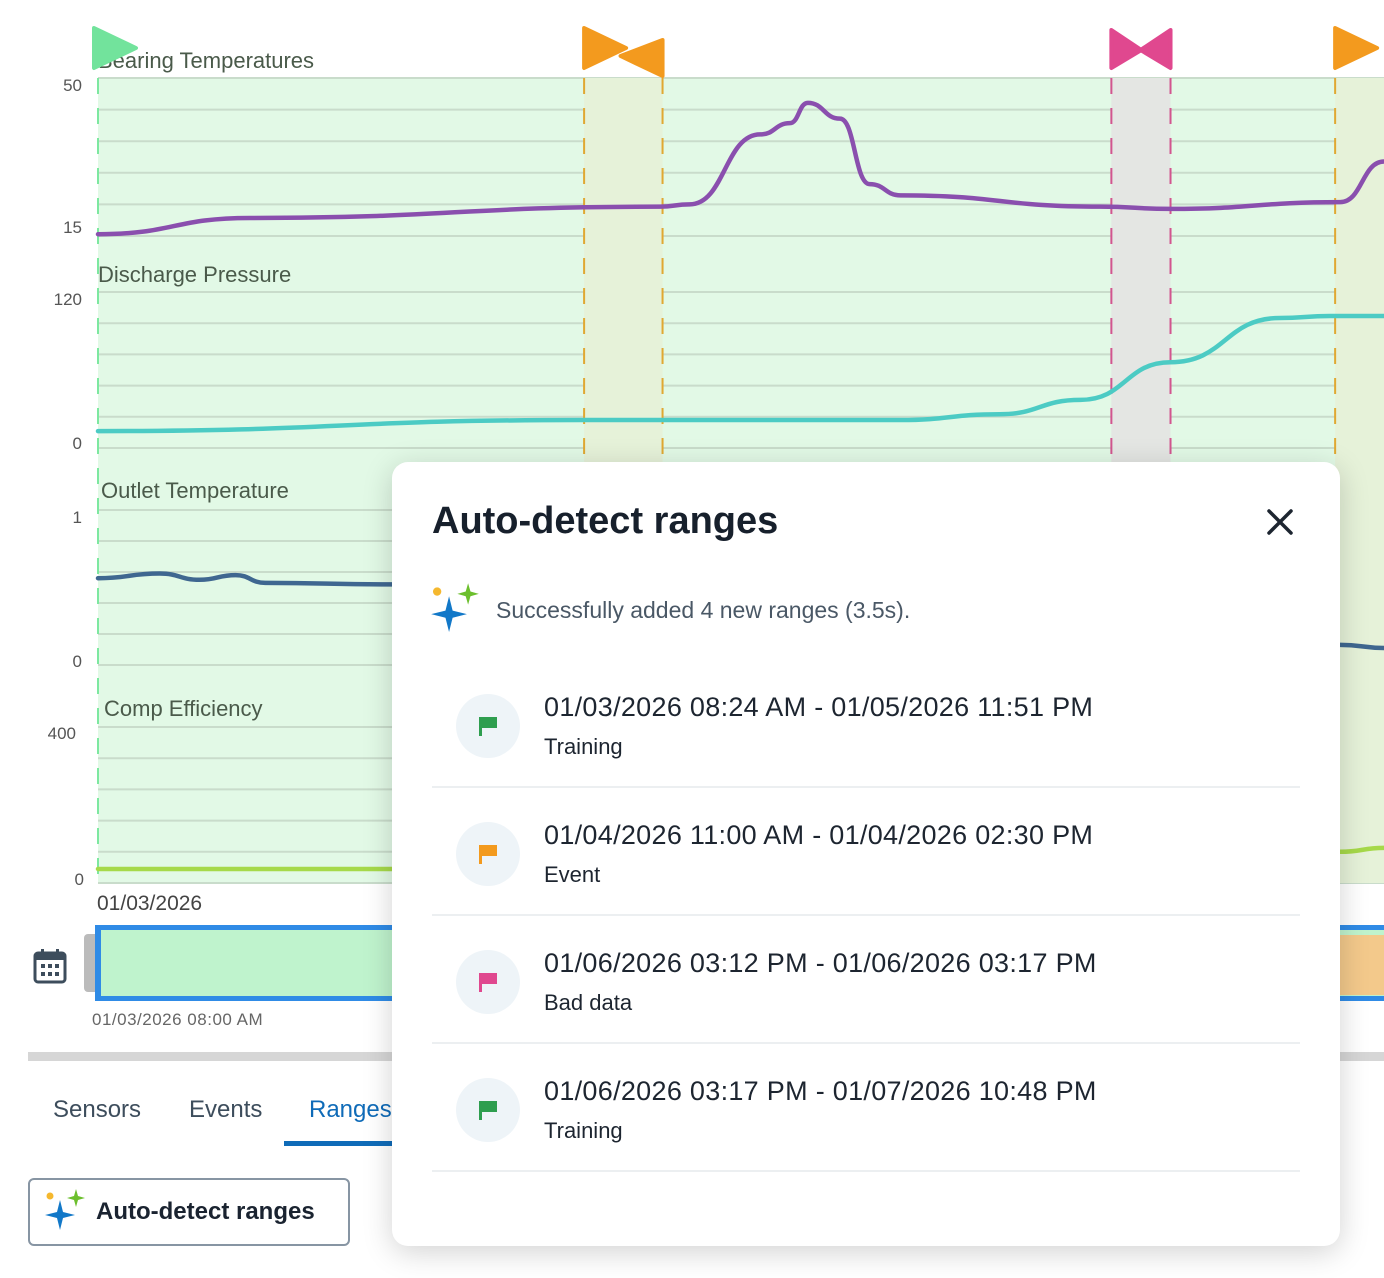 The image size is (1384, 1278). What do you see at coordinates (77, 517) in the screenshot?
I see `y-tick: 1` at bounding box center [77, 517].